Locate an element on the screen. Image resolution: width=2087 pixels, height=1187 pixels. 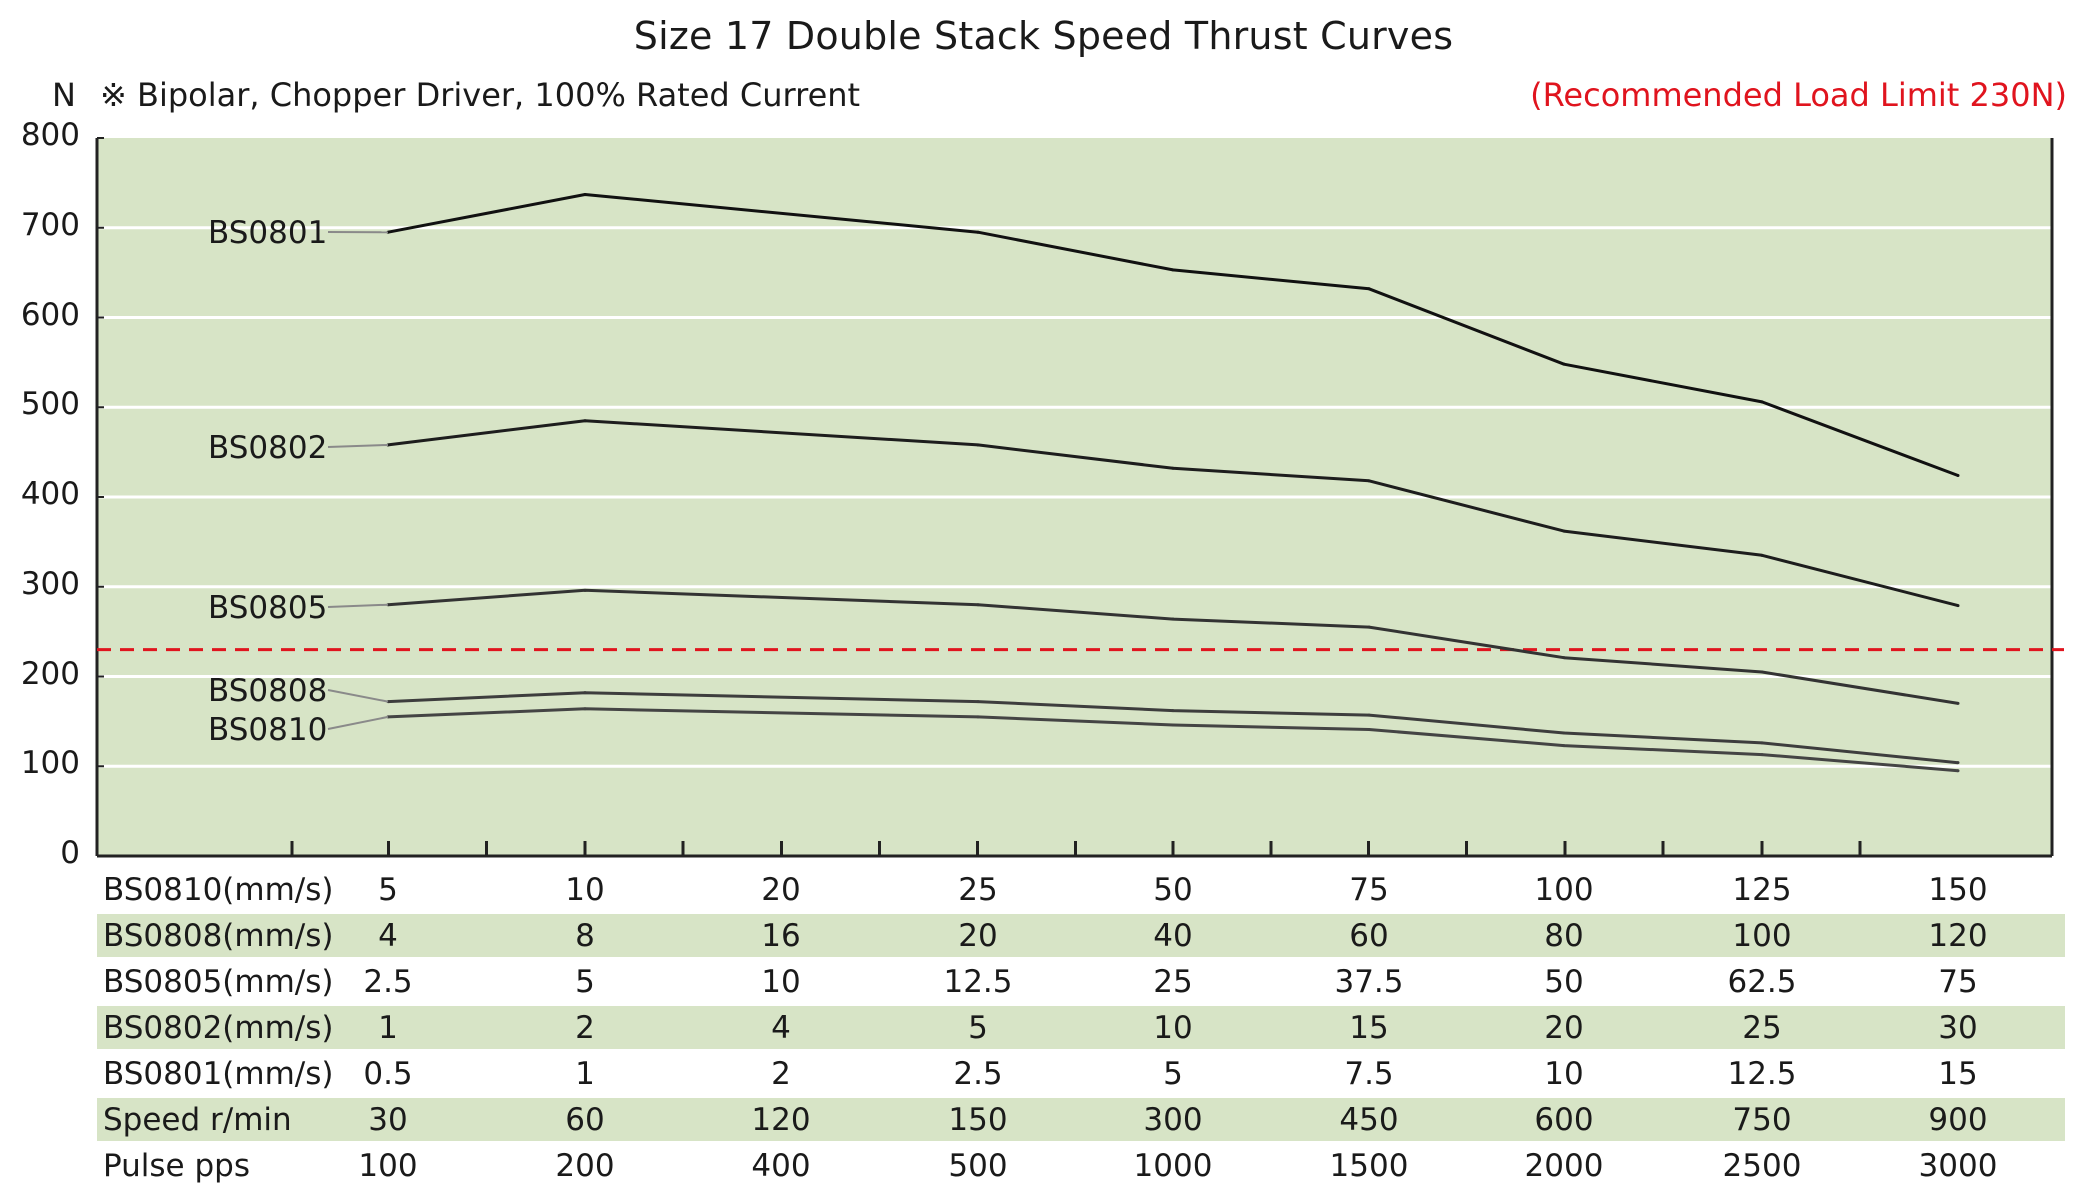
row-label: BS0810(mm/s) is located at coordinates (218, 890).